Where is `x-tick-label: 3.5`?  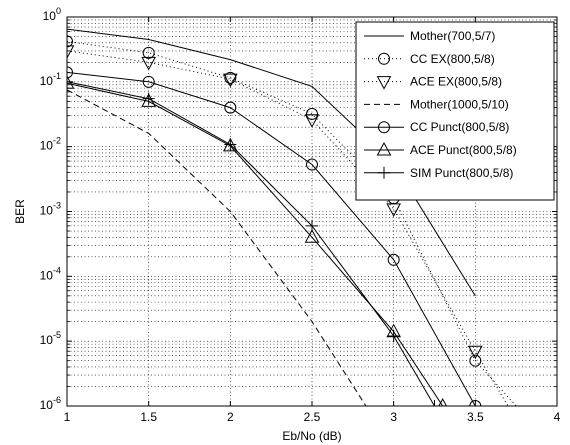 x-tick-label: 3.5 is located at coordinates (475, 417).